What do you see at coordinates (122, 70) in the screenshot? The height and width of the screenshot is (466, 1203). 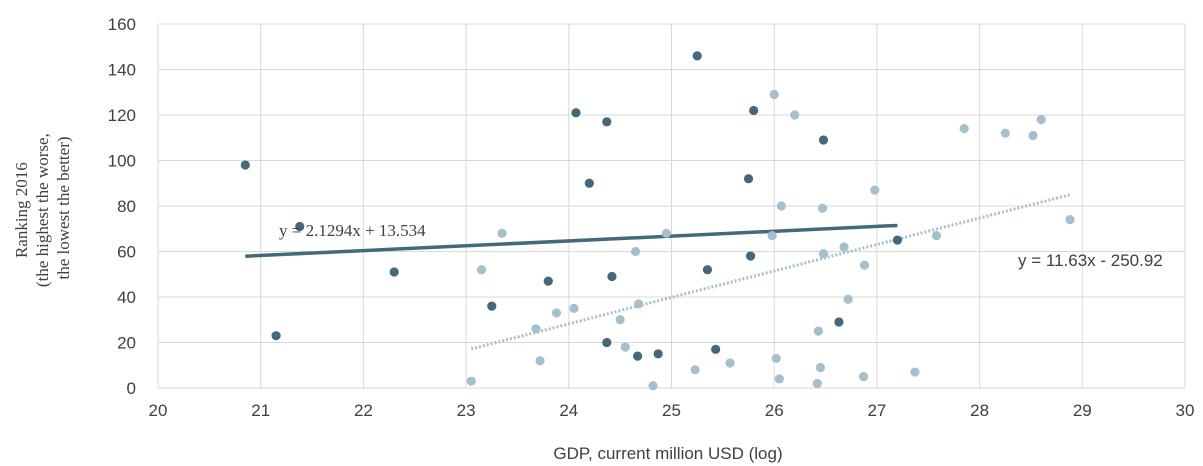 I see `y-tick-label: 140` at bounding box center [122, 70].